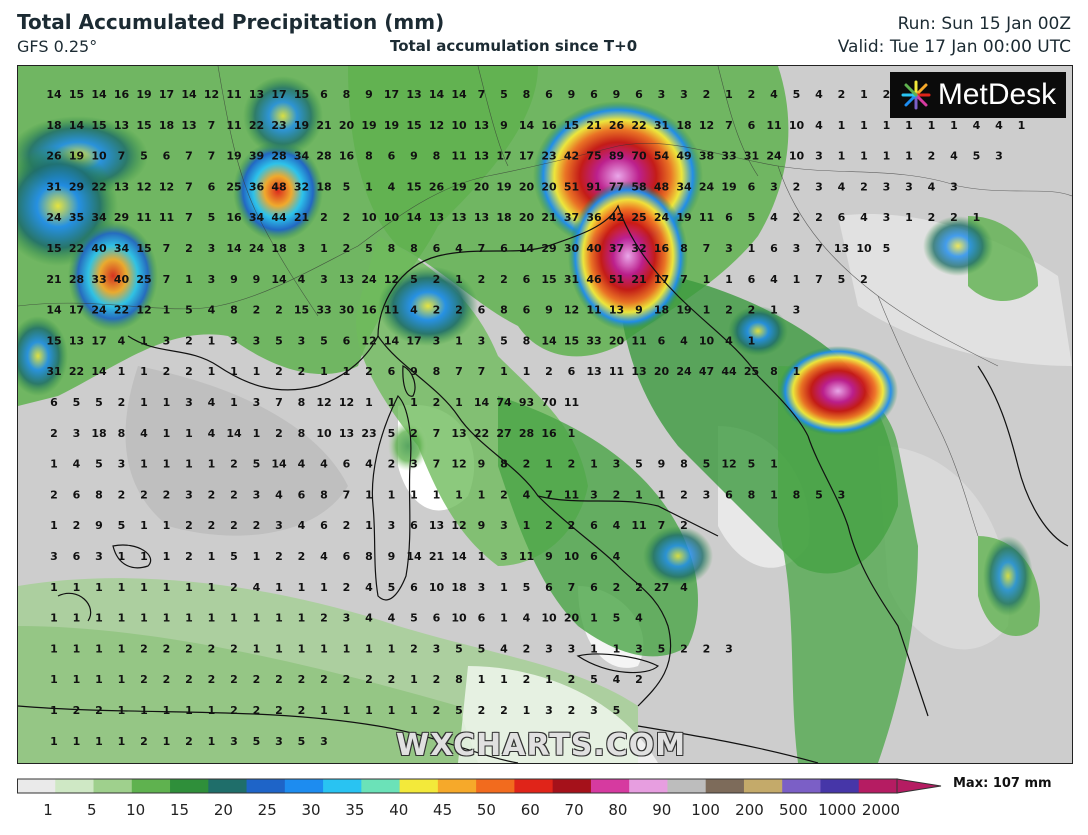  I want to click on grid-value: 30, so click(347, 310).